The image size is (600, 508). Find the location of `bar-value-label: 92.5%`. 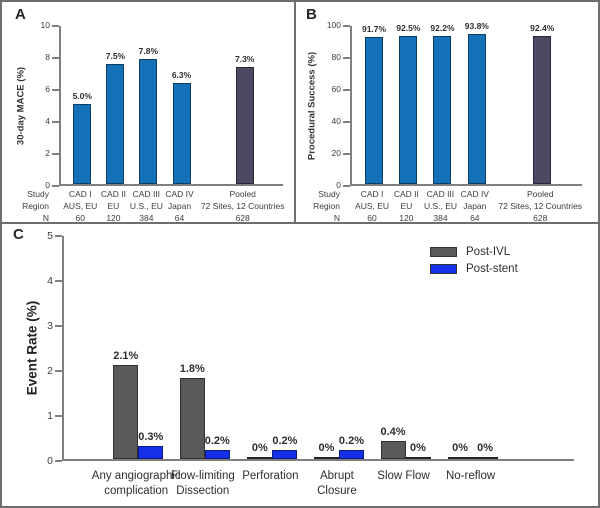

bar-value-label: 92.5% is located at coordinates (408, 28).